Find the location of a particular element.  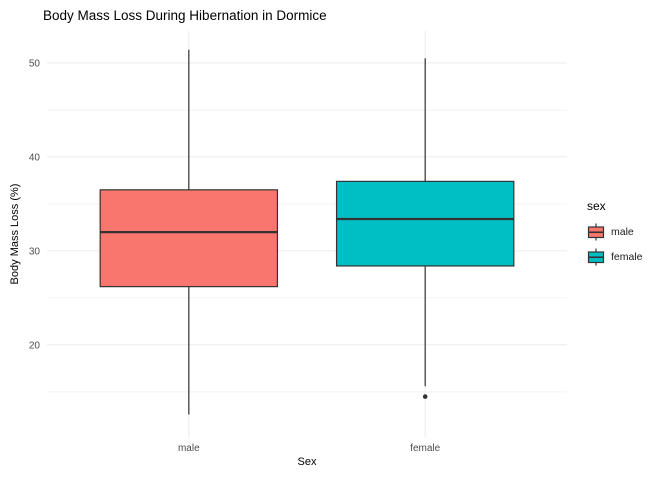

legend-items: male female is located at coordinates (615, 244).